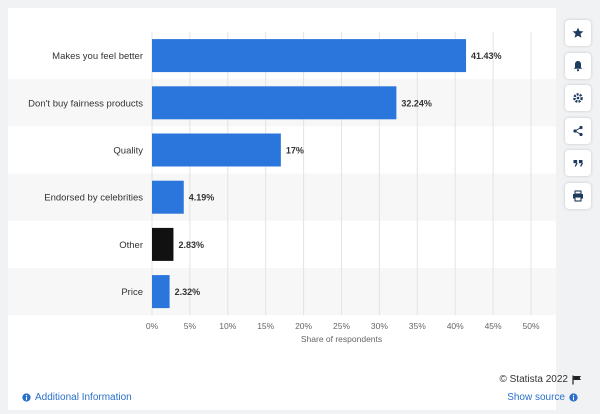 The height and width of the screenshot is (414, 600). What do you see at coordinates (379, 326) in the screenshot?
I see `x-tick-label: 30%` at bounding box center [379, 326].